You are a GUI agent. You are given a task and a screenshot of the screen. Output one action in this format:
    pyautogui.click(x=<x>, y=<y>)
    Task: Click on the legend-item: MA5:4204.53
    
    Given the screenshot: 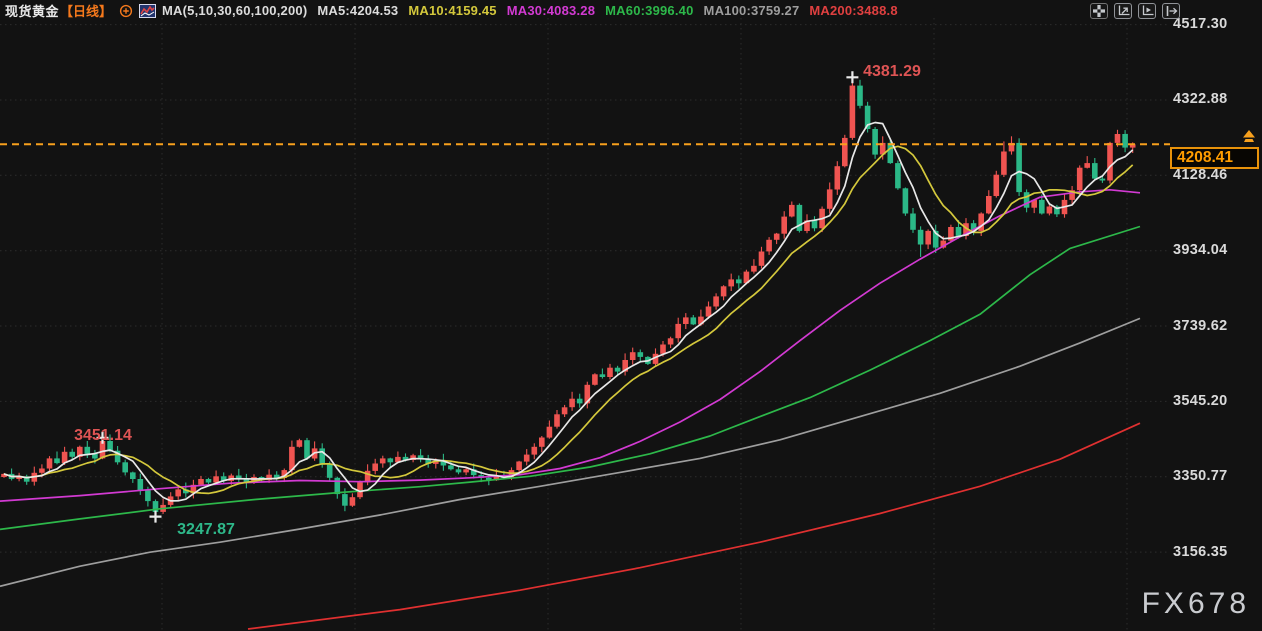 What is the action you would take?
    pyautogui.click(x=358, y=10)
    